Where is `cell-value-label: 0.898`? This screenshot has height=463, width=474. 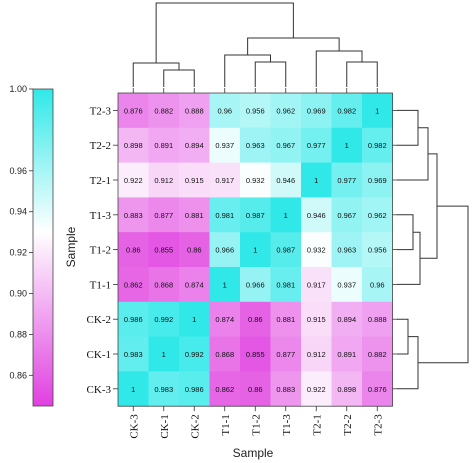
cell-value-label: 0.898 is located at coordinates (346, 389).